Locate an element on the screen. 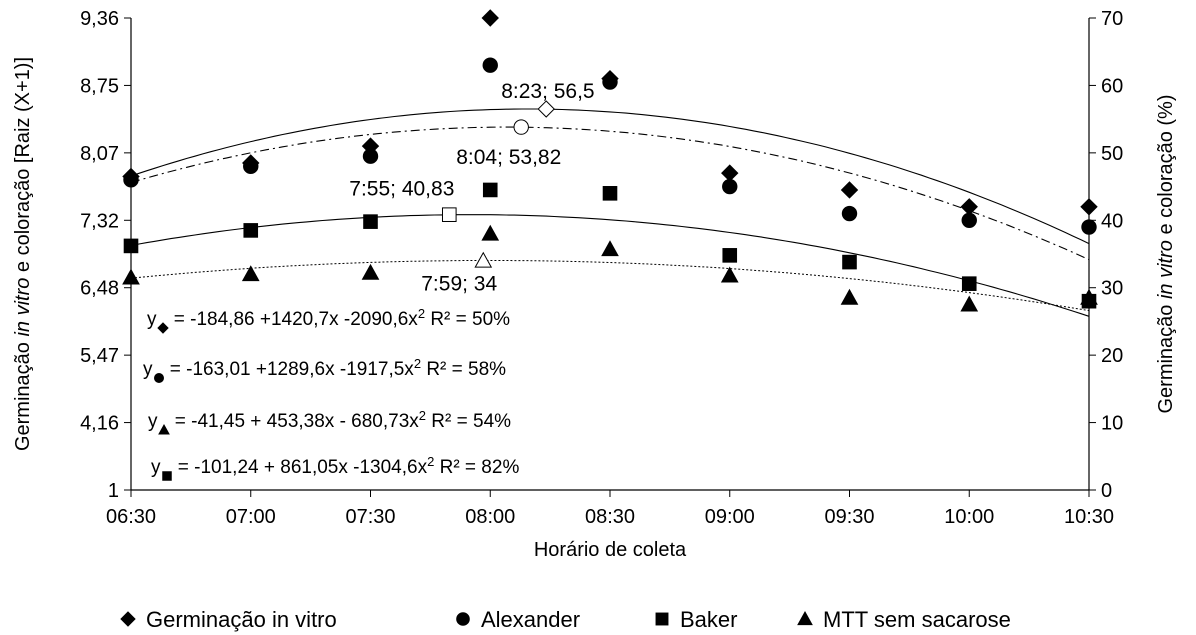 Image resolution: width=1196 pixels, height=635 pixels. equation-text: y = -41,45 + 453,38x - 680,73x2 R² = 54% is located at coordinates (329, 420).